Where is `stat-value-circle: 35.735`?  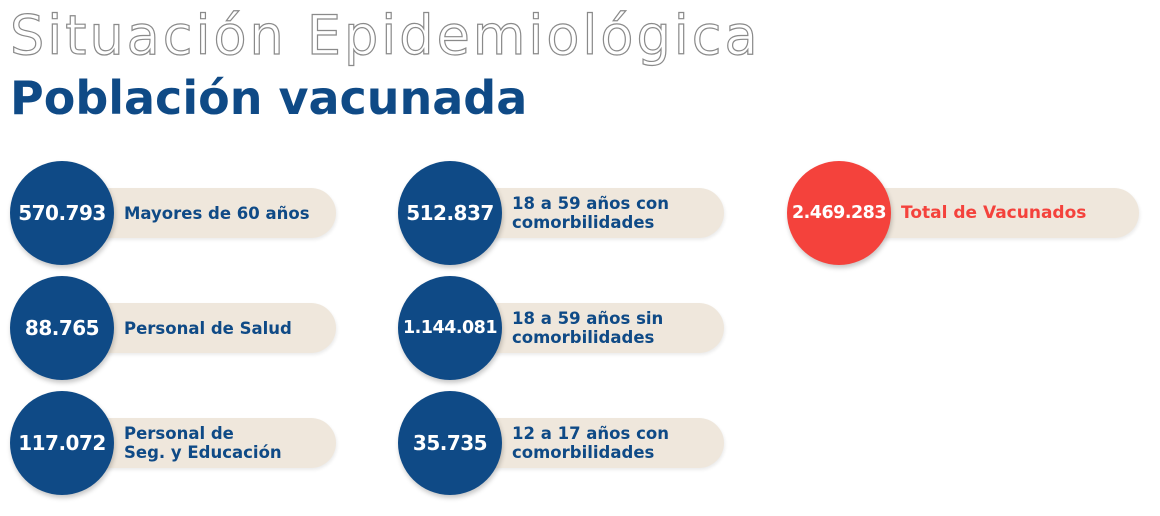 stat-value-circle: 35.735 is located at coordinates (450, 443).